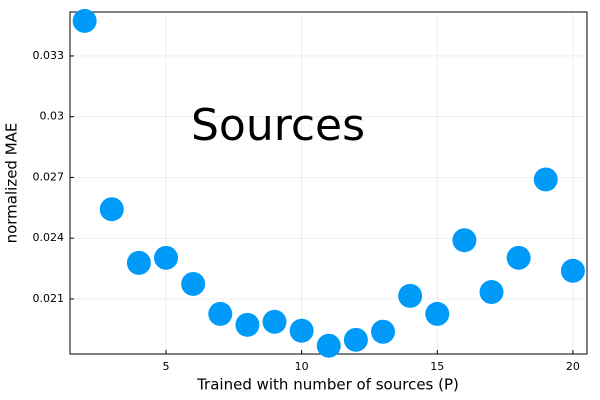  Describe the element at coordinates (573, 366) in the screenshot. I see `x-tick-label: 20` at that location.